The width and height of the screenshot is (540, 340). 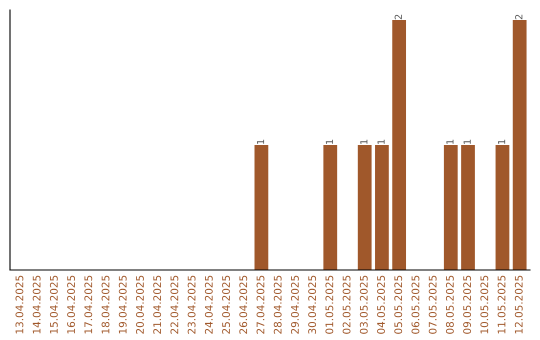 What do you see at coordinates (294, 305) in the screenshot?
I see `x-tick-label: 29.04.2025` at bounding box center [294, 305].